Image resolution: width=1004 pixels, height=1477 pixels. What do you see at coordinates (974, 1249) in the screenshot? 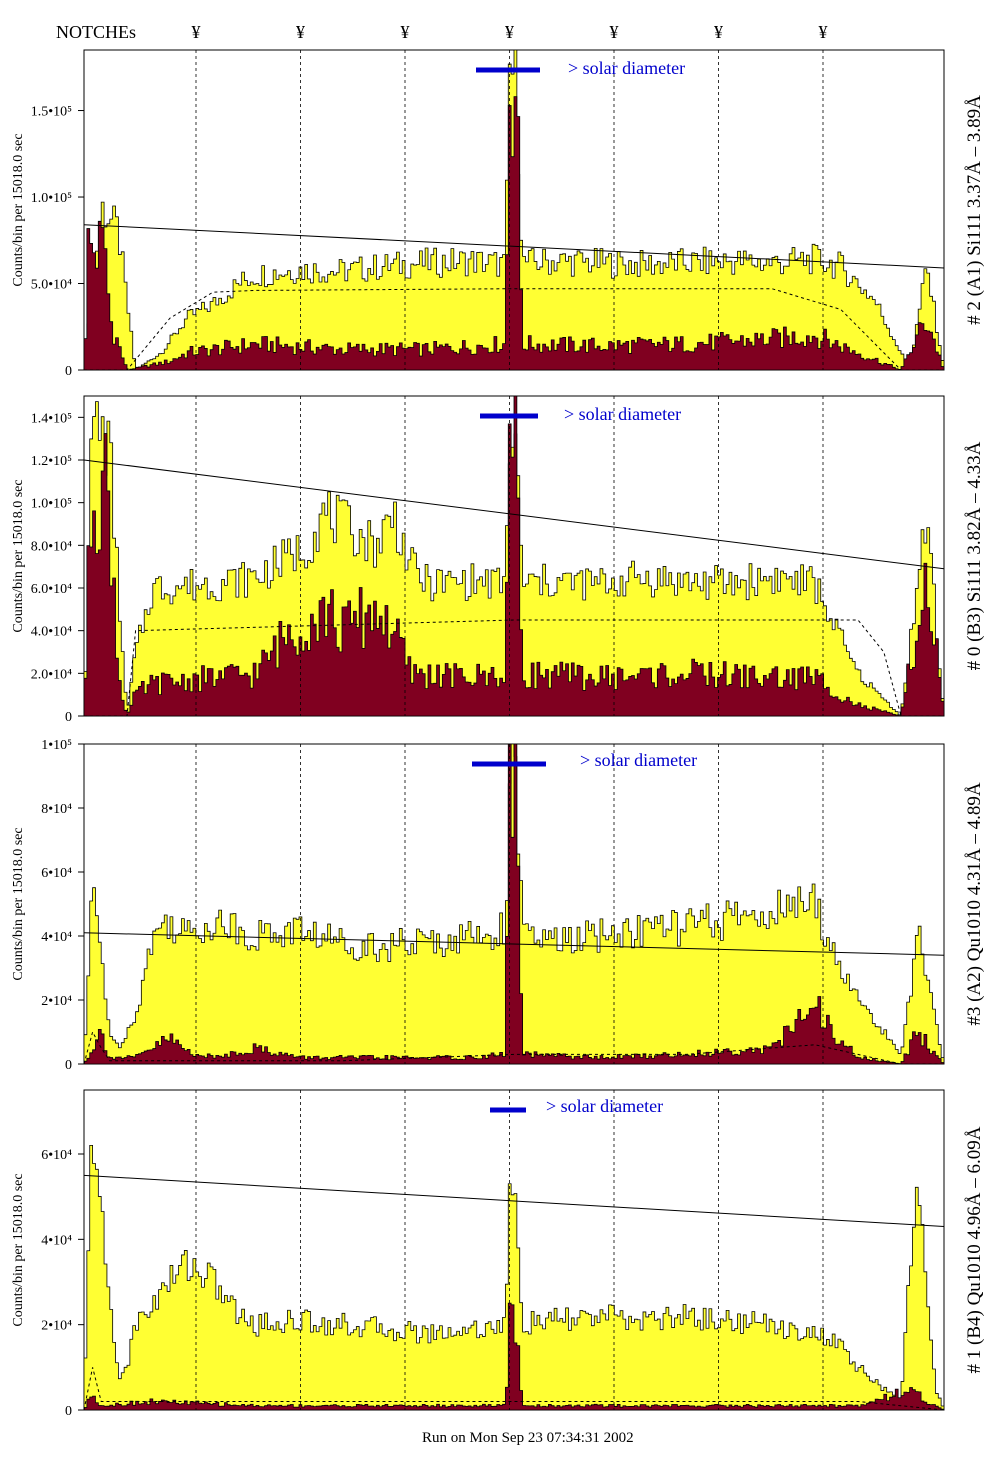
I see `panel-title-3: # 1 (B4) Qu1010 4.96Å – 6.09Å` at bounding box center [974, 1249].